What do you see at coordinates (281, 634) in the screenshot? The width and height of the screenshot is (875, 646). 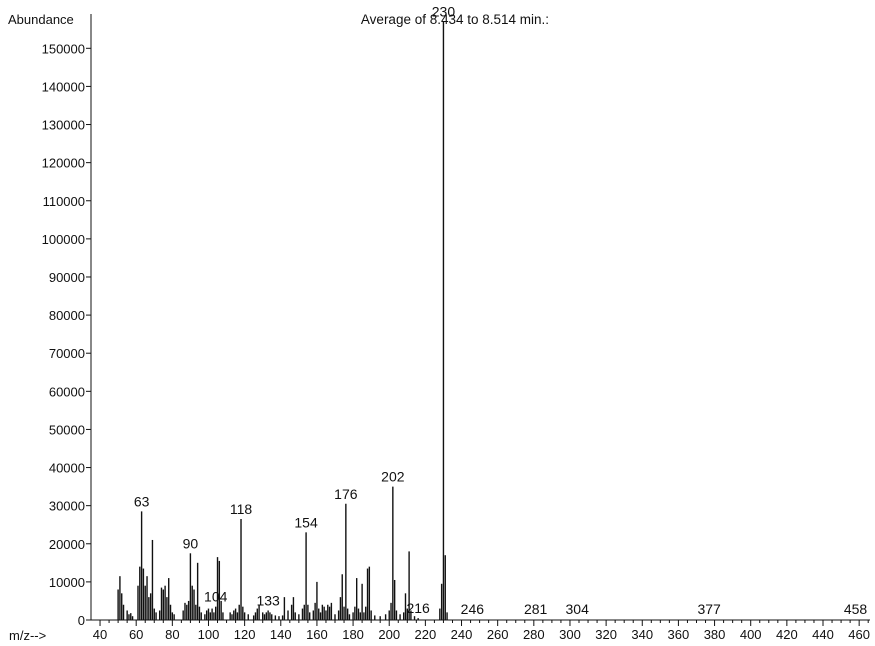 I see `x-tick-label: 140` at bounding box center [281, 634].